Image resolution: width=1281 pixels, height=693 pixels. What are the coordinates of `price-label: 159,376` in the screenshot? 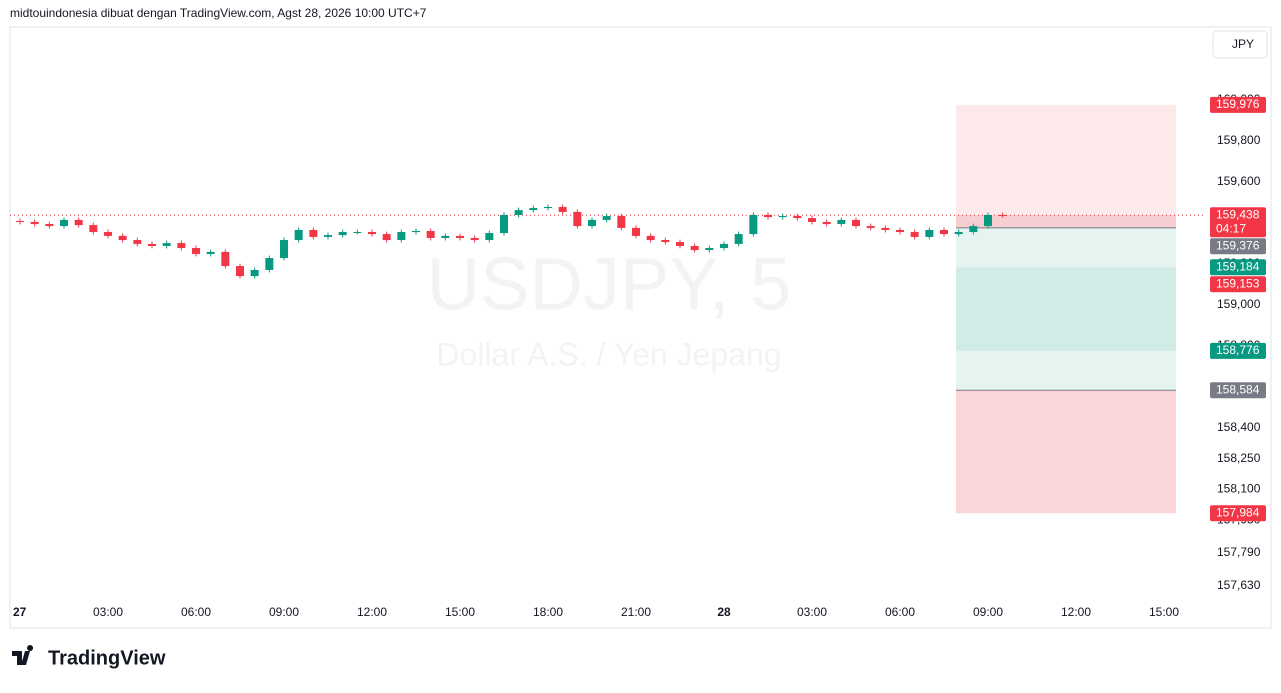 It's located at (1238, 245).